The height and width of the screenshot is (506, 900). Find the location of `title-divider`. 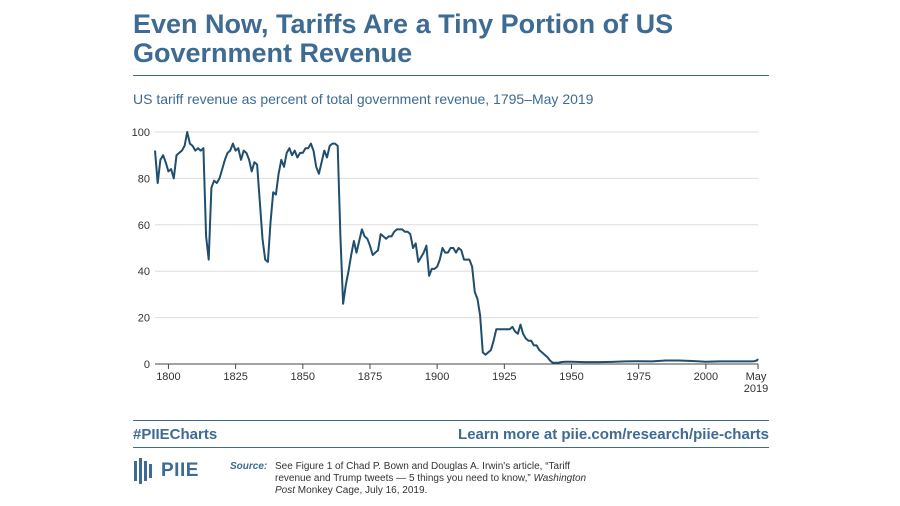

title-divider is located at coordinates (451, 75).